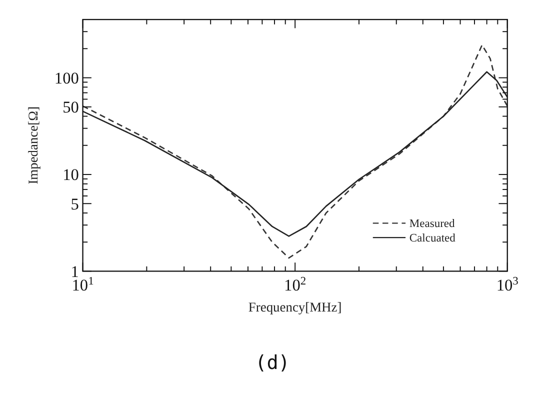  I want to click on x-tick-label: 10$^{2}$, so click(295, 284).